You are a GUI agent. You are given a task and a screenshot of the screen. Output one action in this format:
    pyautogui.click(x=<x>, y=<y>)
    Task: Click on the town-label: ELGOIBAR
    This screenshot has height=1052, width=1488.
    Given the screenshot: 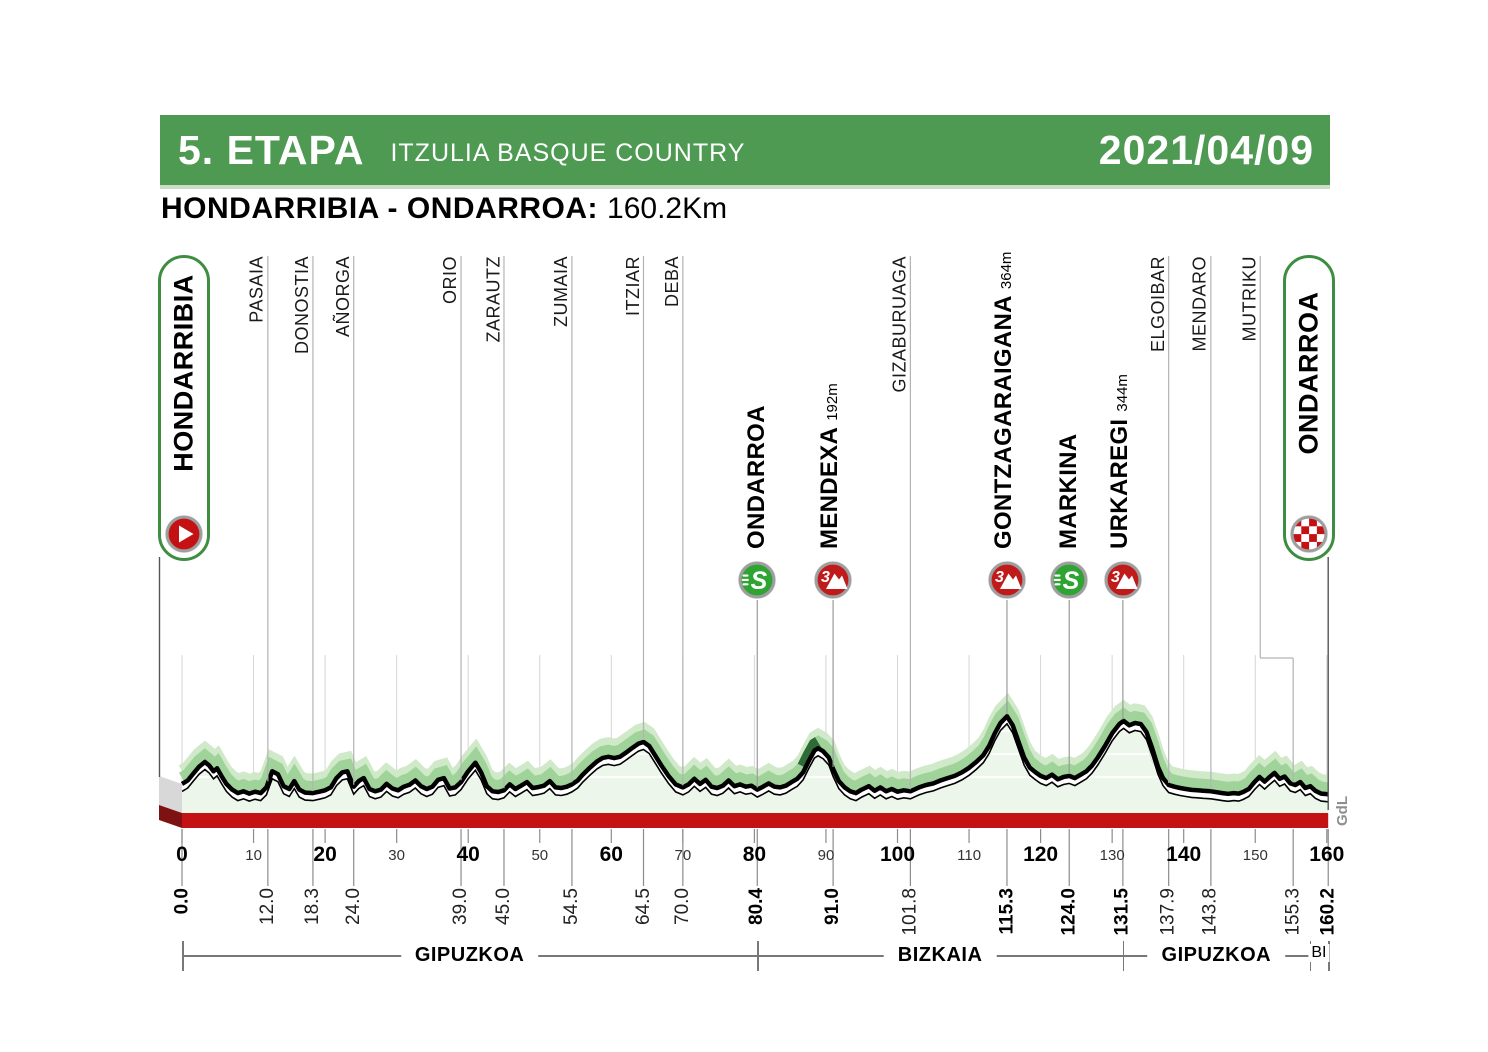 What is the action you would take?
    pyautogui.click(x=1157, y=304)
    